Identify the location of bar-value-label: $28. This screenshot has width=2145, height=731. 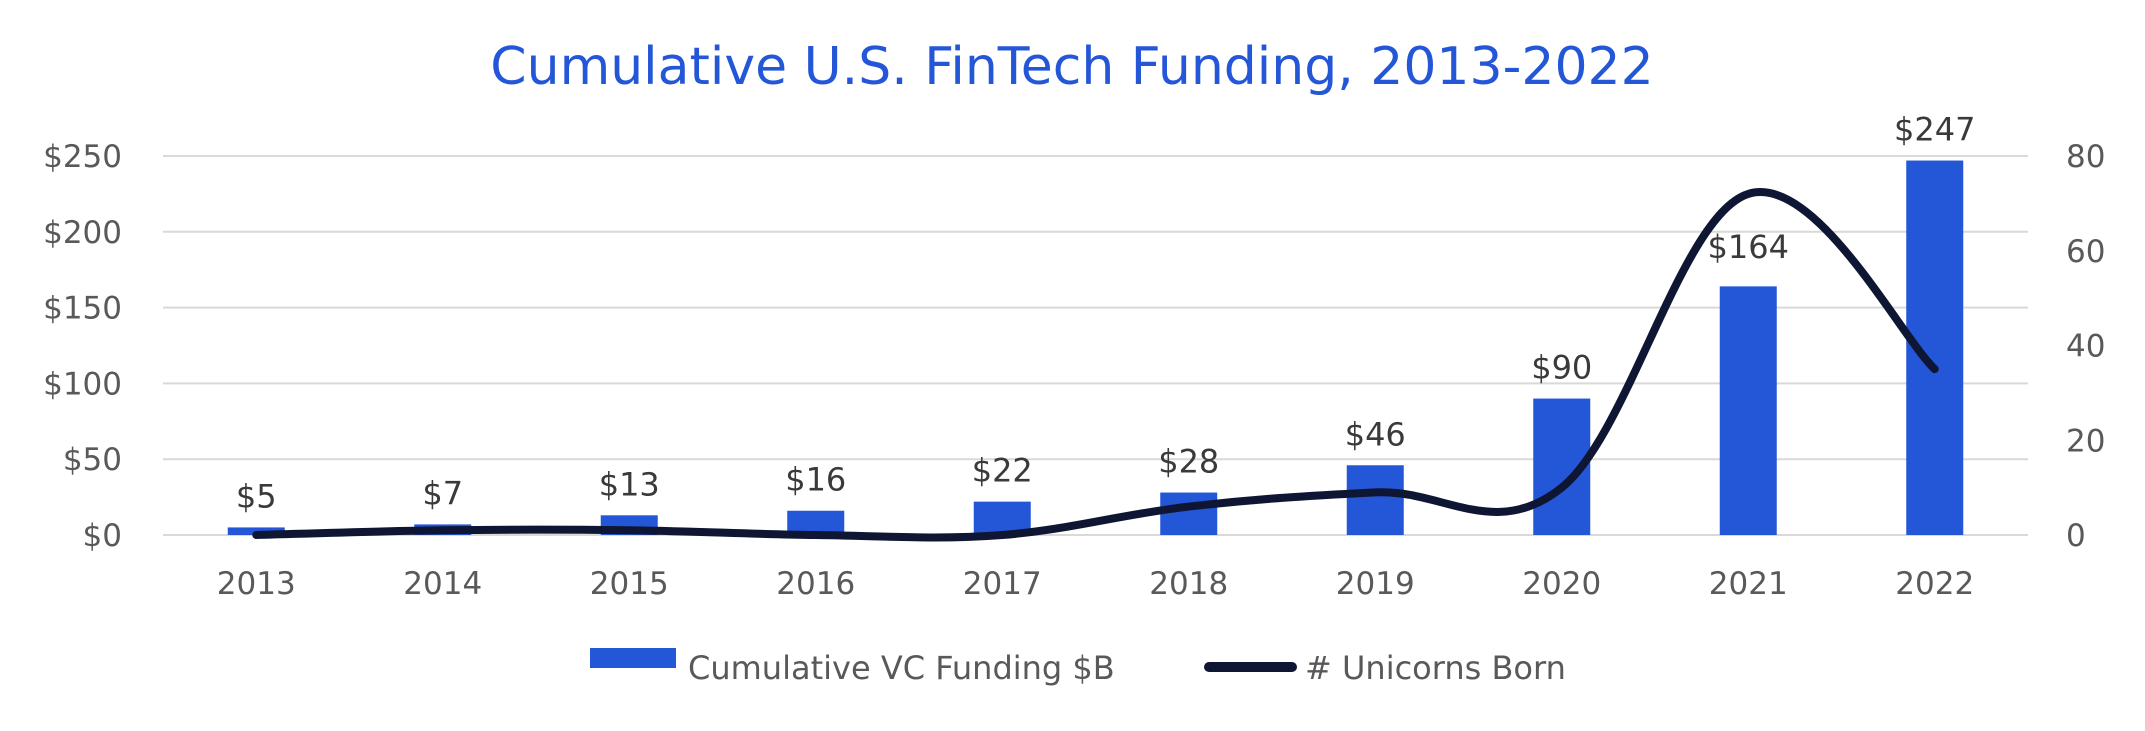
(1188, 462).